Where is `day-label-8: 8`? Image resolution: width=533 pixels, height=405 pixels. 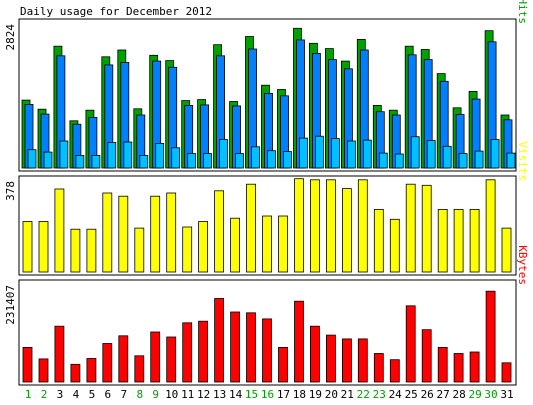
day-label-8: 8 is located at coordinates (139, 394).